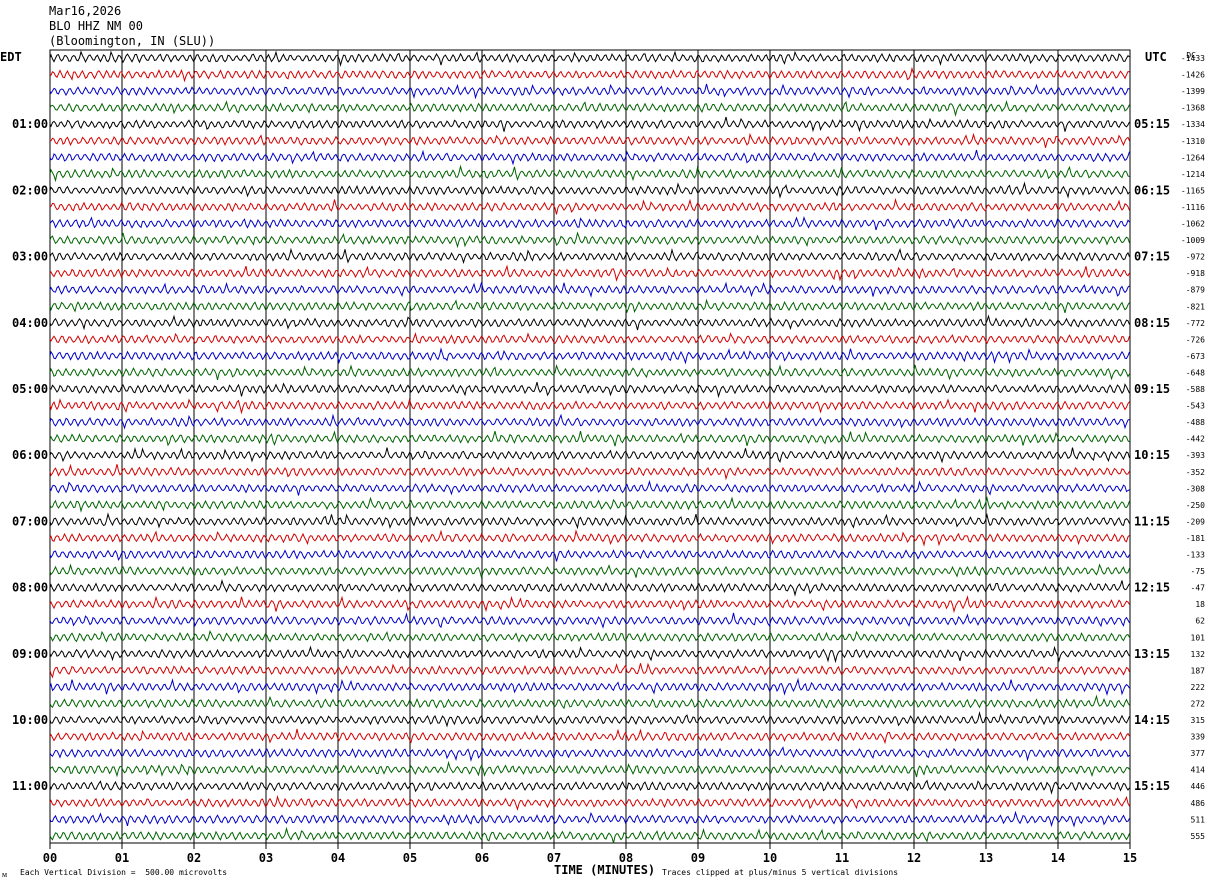 The width and height of the screenshot is (1210, 886). Describe the element at coordinates (338, 858) in the screenshot. I see `x-tick-label: 04` at that location.